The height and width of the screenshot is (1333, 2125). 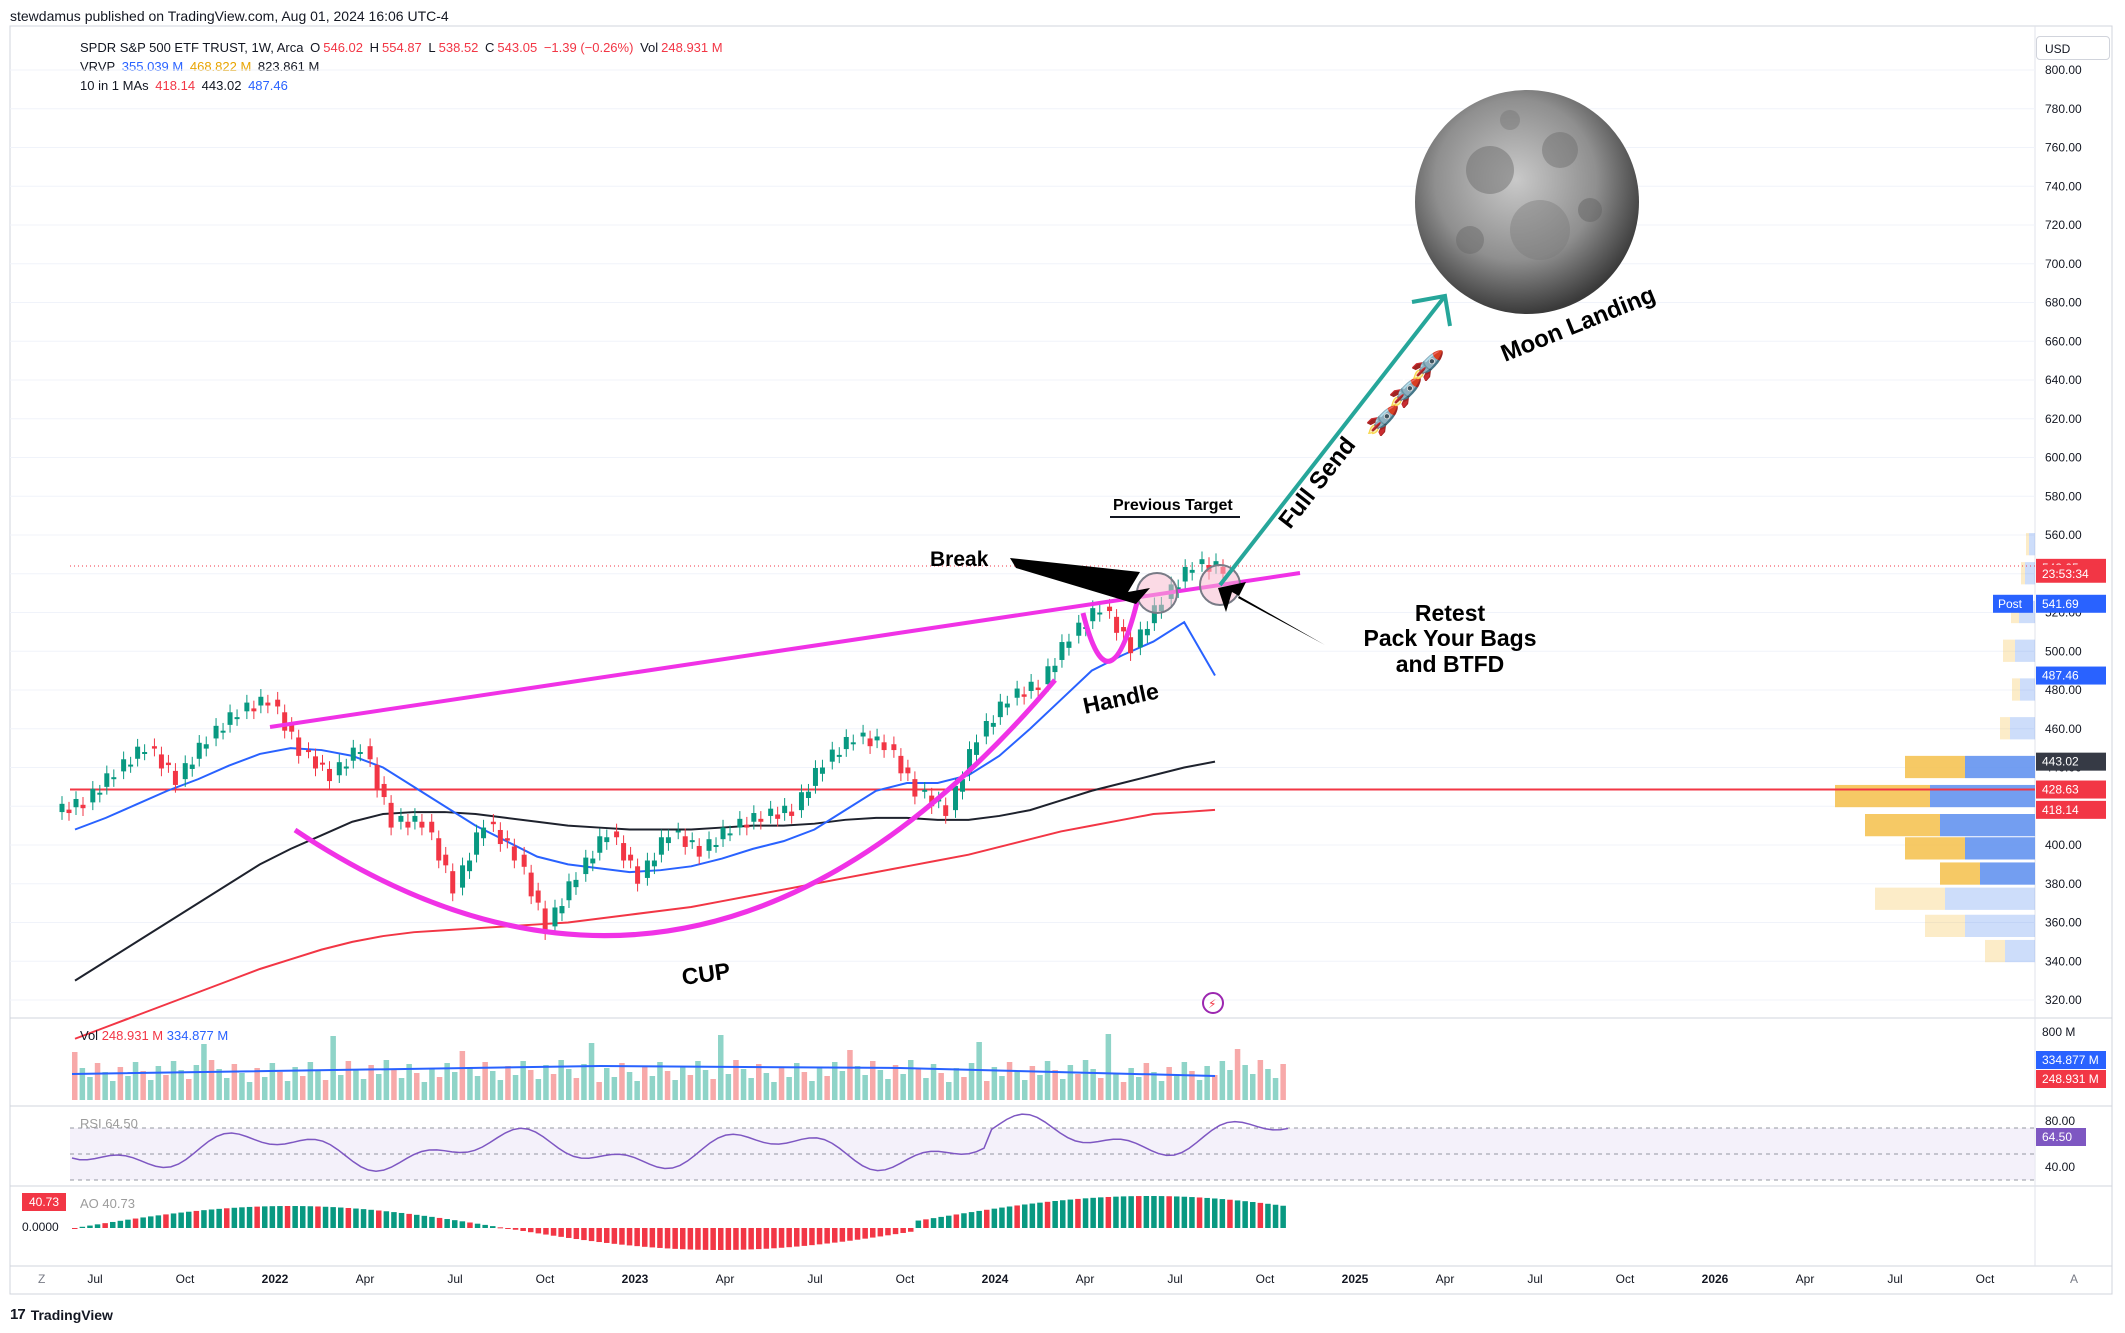 What do you see at coordinates (1450, 613) in the screenshot?
I see `retest-label-1: Retest` at bounding box center [1450, 613].